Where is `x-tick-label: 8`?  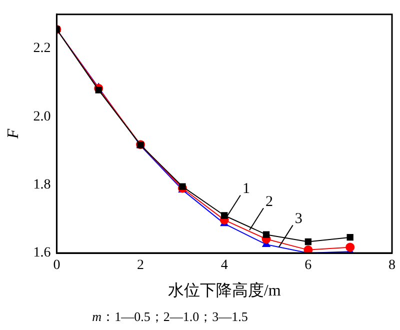
x-tick-label: 8 is located at coordinates (392, 266).